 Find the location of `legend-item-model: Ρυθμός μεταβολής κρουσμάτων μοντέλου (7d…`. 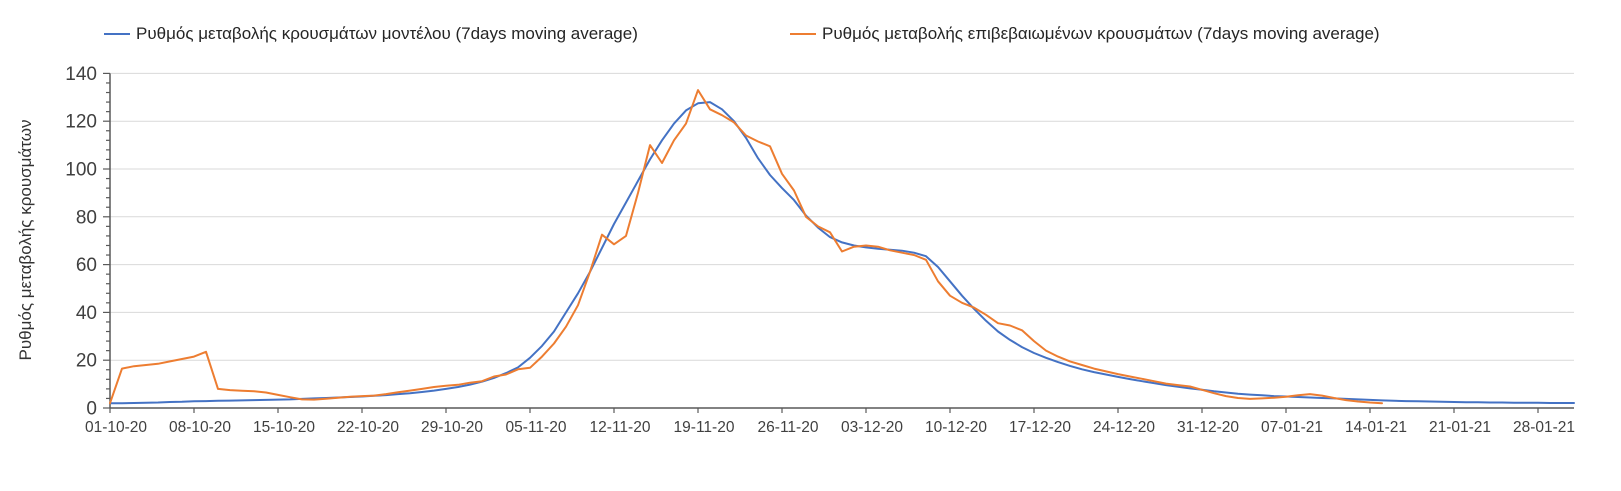

legend-item-model: Ρυθμός μεταβολής κρουσμάτων μοντέλου (7d… is located at coordinates (371, 34).